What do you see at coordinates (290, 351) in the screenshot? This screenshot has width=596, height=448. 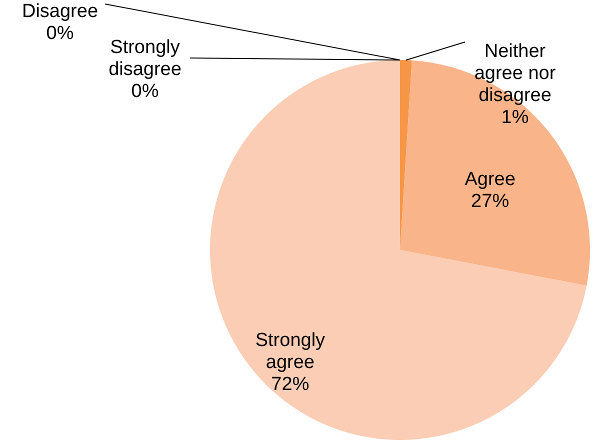 I see `slice-label: Strongly agree` at bounding box center [290, 351].